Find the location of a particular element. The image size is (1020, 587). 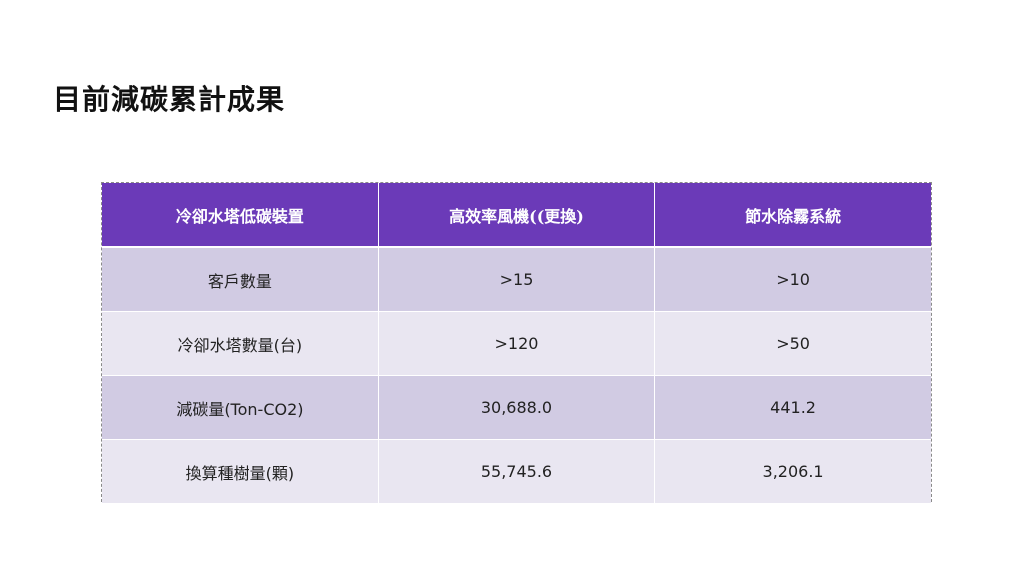

page-title: 目前減碳累計成果 is located at coordinates (169, 99).